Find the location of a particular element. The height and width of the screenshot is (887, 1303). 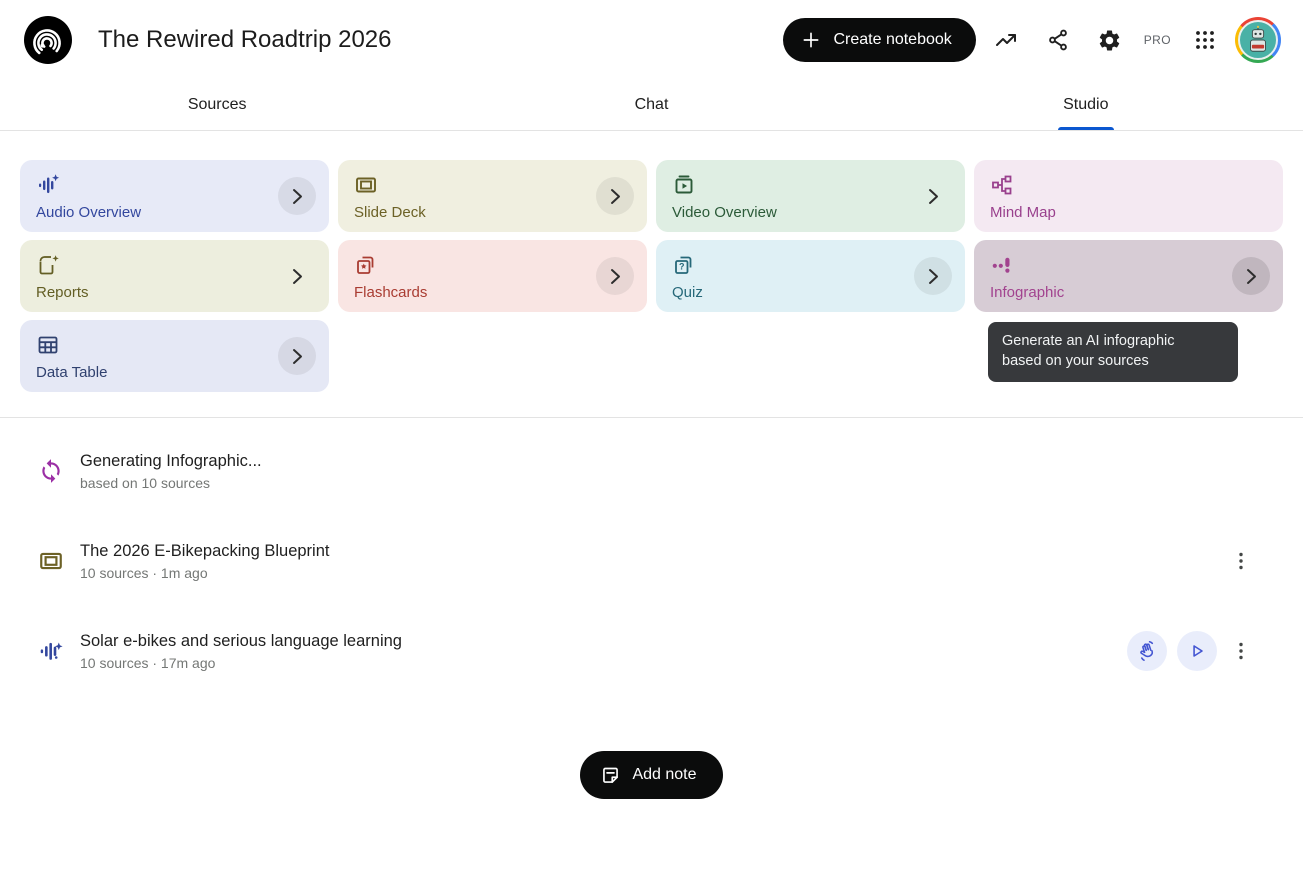

notebooklm-logo is located at coordinates (48, 40).